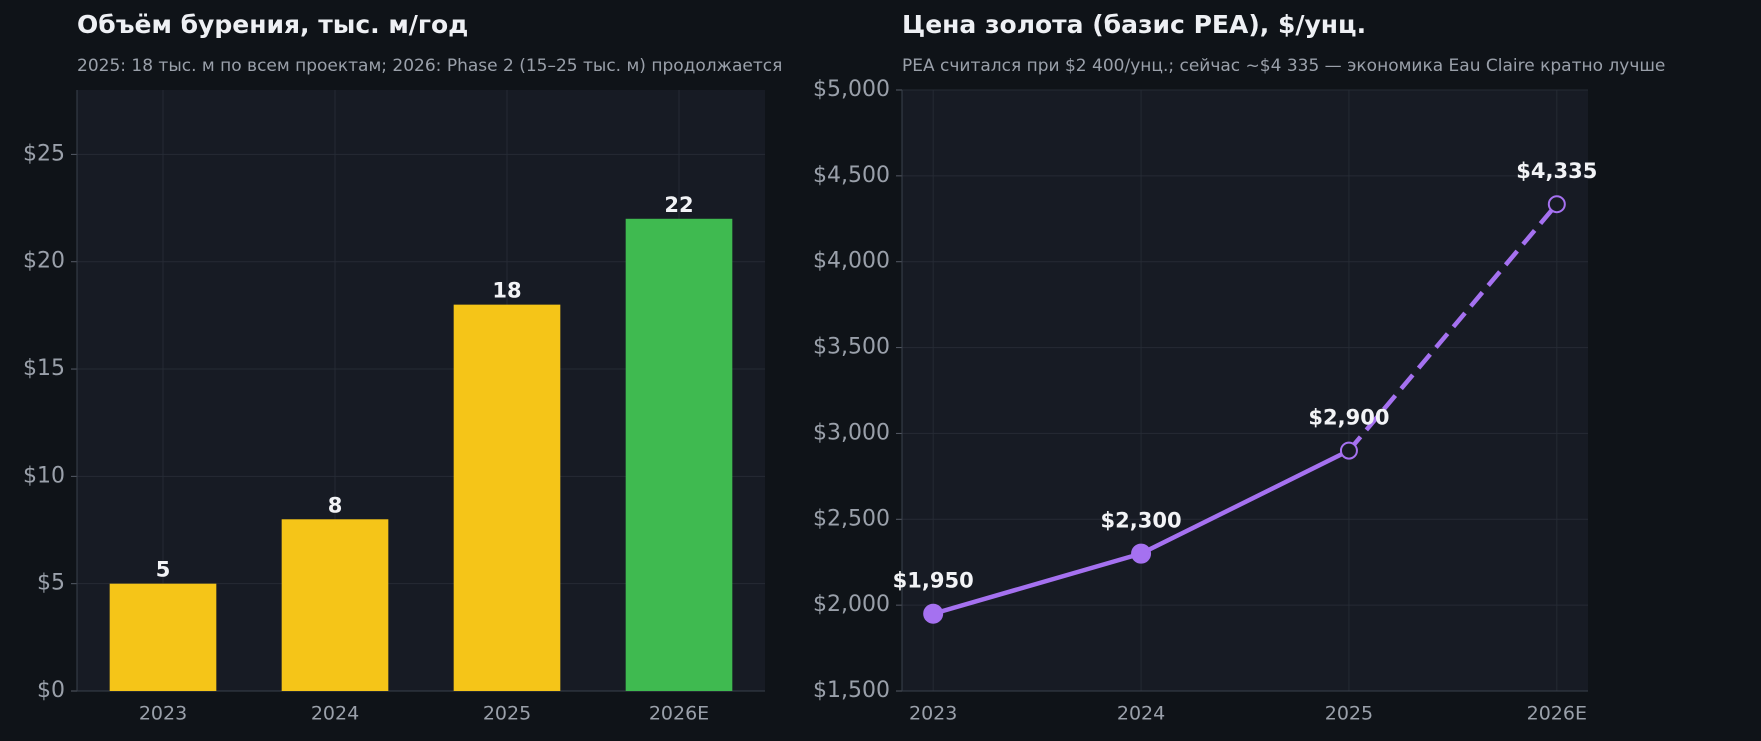 This screenshot has width=1761, height=741. Describe the element at coordinates (678, 205) in the screenshot. I see `value-label: 22` at that location.